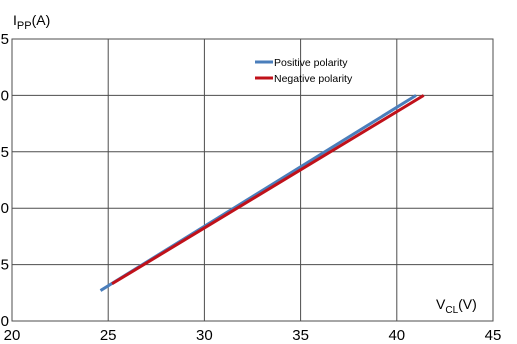 This screenshot has width=517, height=344. I want to click on y-axis-label: IPP(A), so click(31, 22).